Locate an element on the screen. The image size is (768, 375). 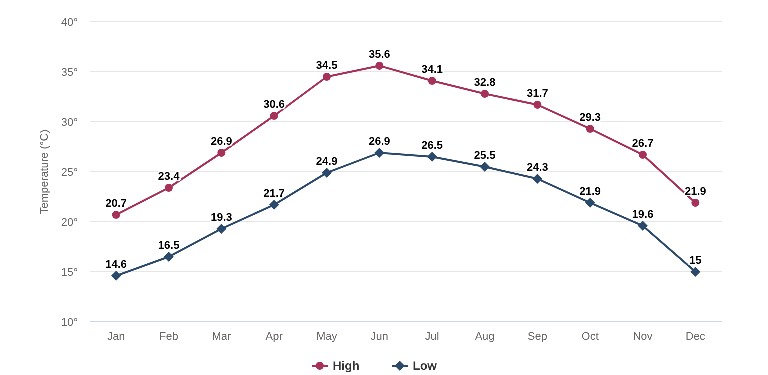
data-label: 26.7 is located at coordinates (643, 144).